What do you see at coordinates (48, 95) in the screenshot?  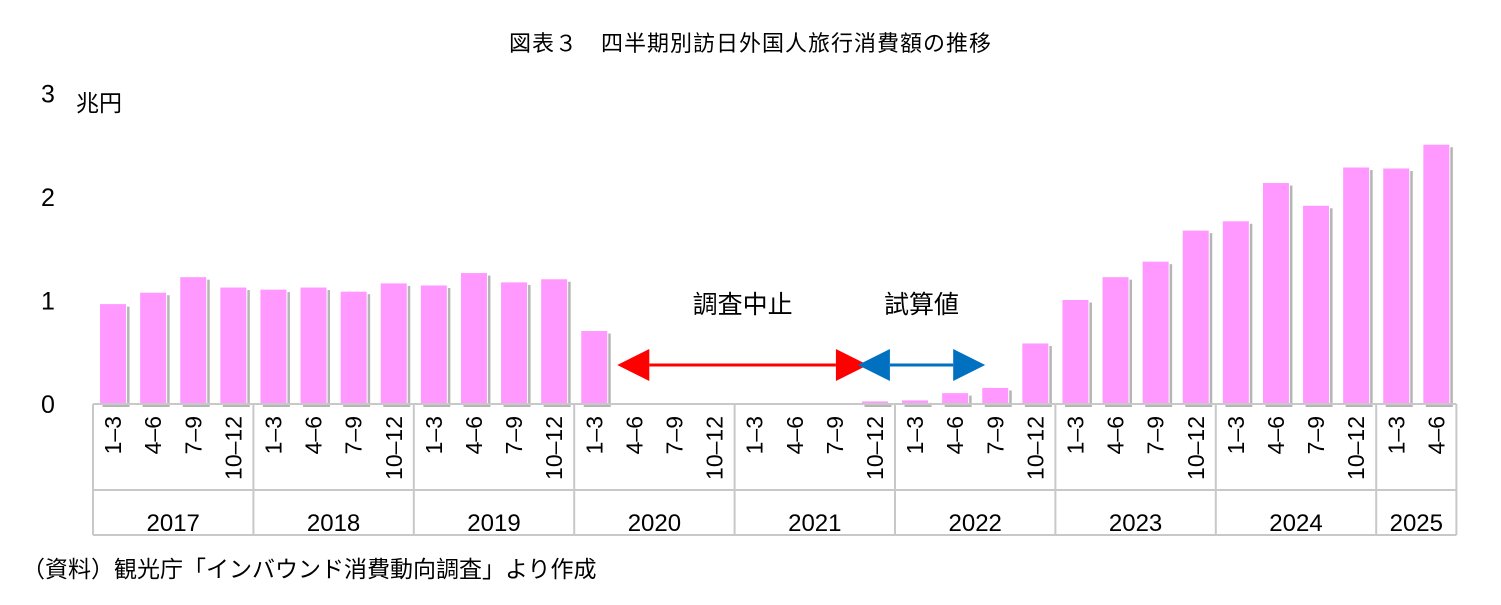 I see `y-tick-label: 3` at bounding box center [48, 95].